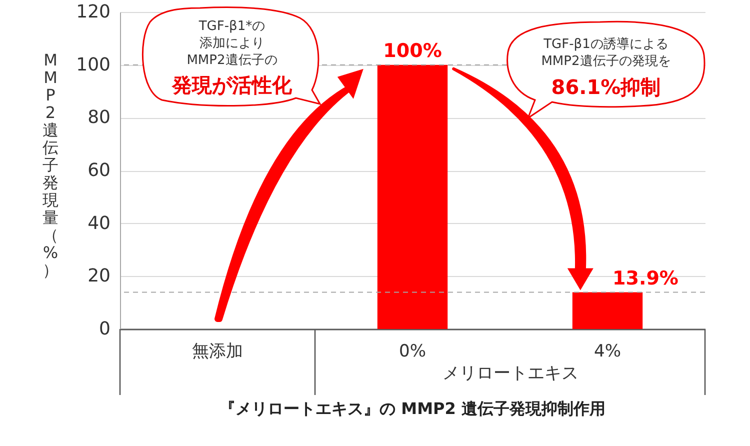  I want to click on annotation: 添加により, so click(232, 43).